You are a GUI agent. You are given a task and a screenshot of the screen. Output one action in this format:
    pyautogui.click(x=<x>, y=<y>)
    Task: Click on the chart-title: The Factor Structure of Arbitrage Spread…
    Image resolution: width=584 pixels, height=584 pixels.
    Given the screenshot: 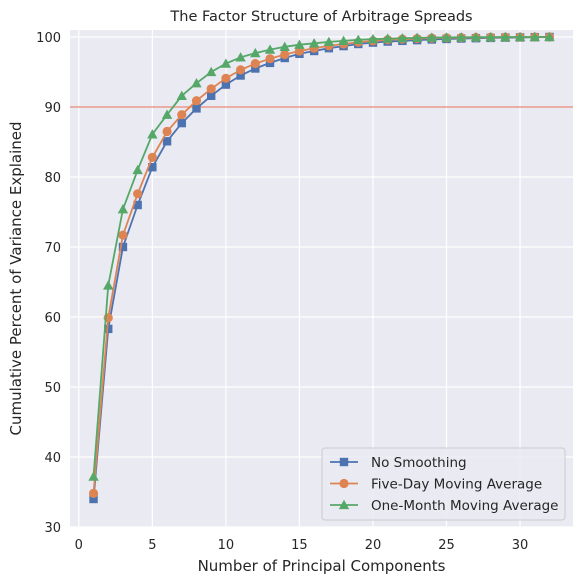 What is the action you would take?
    pyautogui.click(x=320, y=17)
    